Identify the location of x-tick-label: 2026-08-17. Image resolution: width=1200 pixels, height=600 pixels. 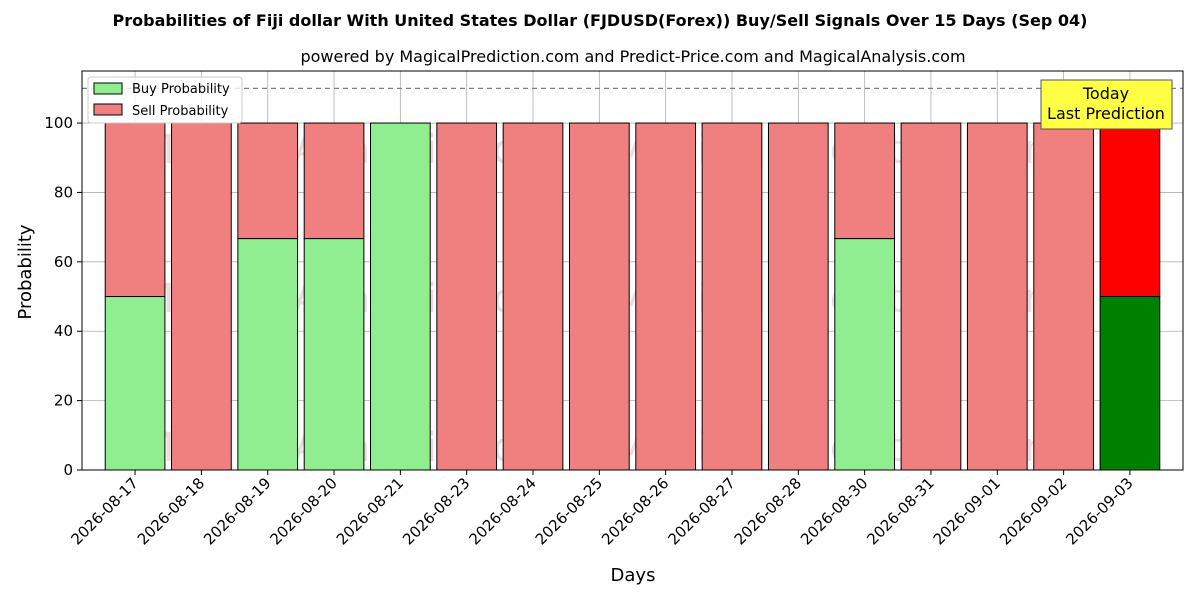
(105, 511).